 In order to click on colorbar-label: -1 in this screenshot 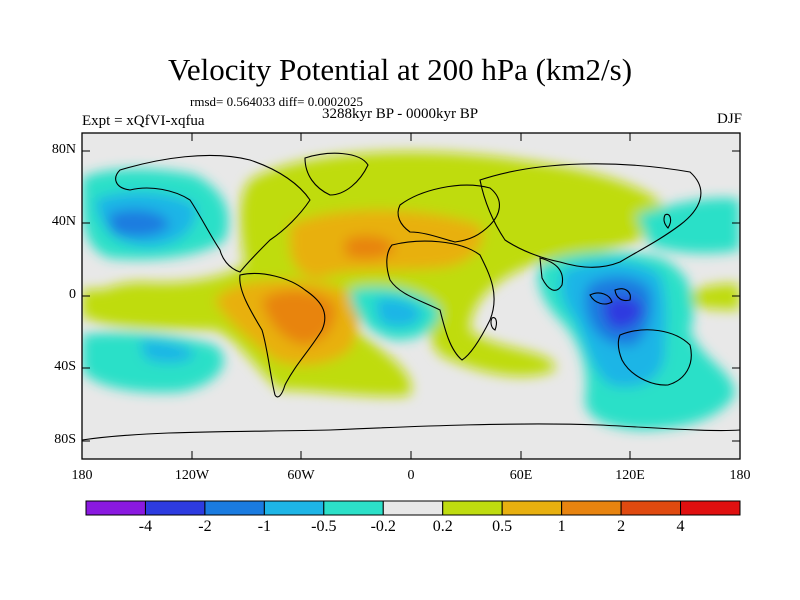, I will do `click(264, 526)`.